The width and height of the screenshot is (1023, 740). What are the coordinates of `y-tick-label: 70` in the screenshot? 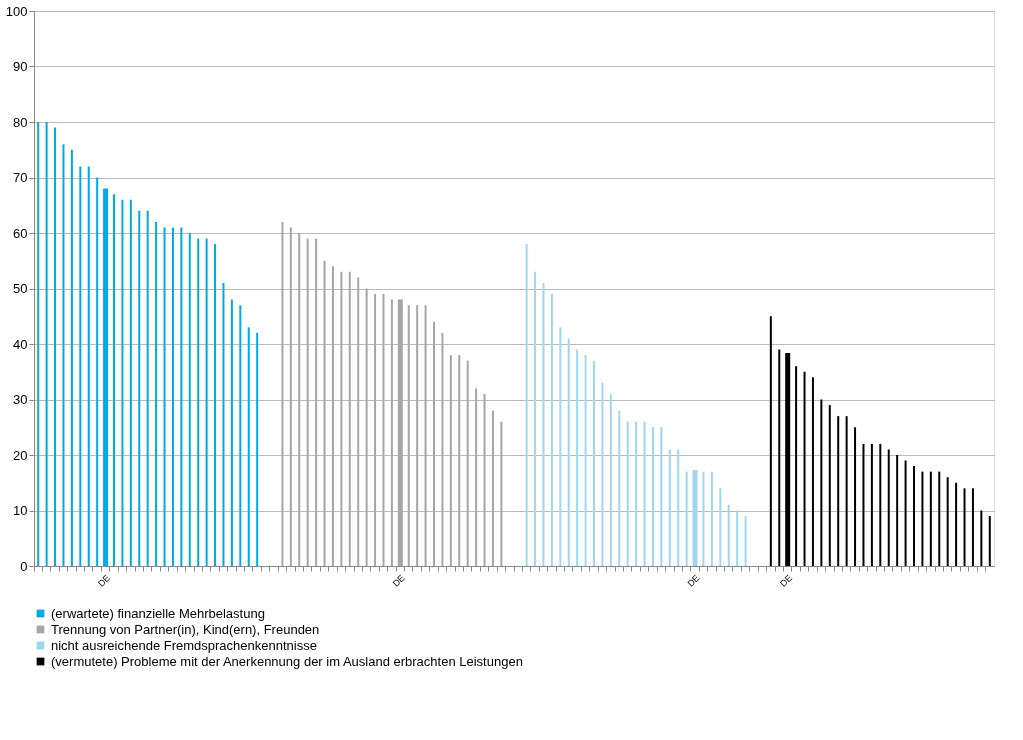 It's located at (20, 177).